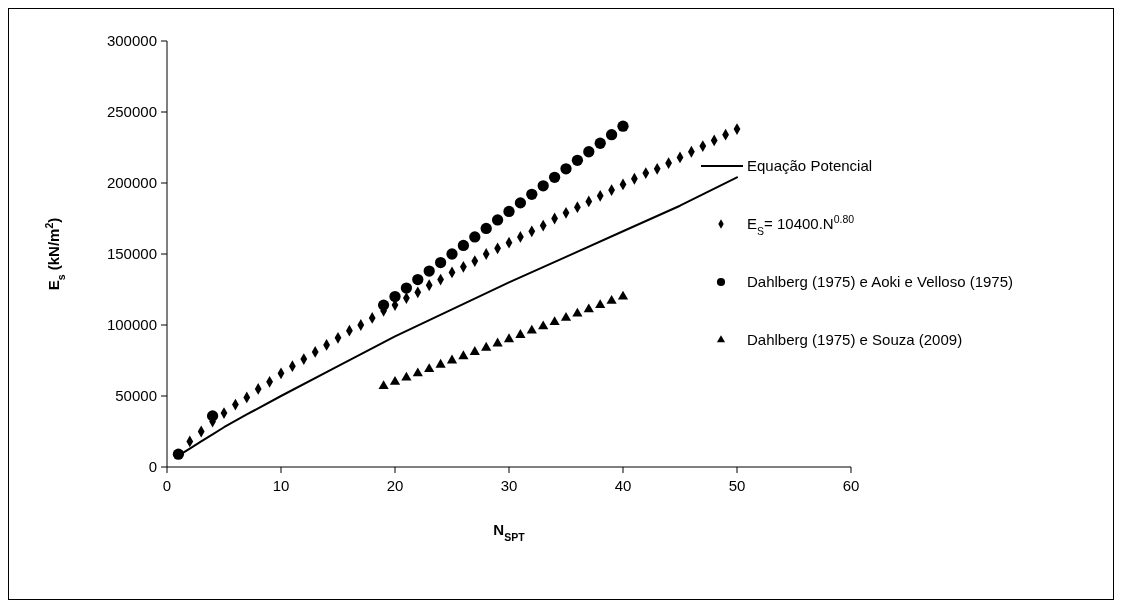 The height and width of the screenshot is (608, 1122). I want to click on y-tick-label: 150000, so click(131, 254).